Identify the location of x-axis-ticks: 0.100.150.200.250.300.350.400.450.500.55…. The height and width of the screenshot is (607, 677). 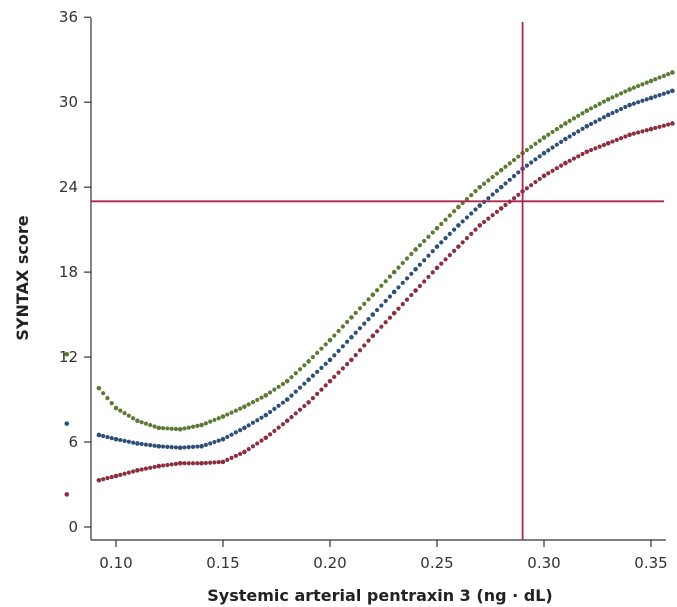
(383, 556).